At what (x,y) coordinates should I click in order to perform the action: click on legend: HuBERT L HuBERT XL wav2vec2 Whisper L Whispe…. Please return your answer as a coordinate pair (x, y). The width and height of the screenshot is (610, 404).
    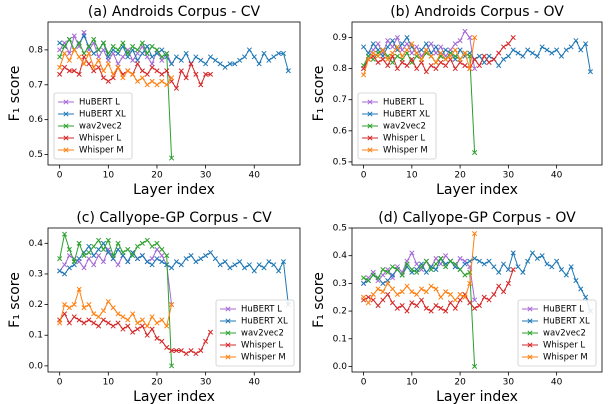
    Looking at the image, I should click on (397, 126).